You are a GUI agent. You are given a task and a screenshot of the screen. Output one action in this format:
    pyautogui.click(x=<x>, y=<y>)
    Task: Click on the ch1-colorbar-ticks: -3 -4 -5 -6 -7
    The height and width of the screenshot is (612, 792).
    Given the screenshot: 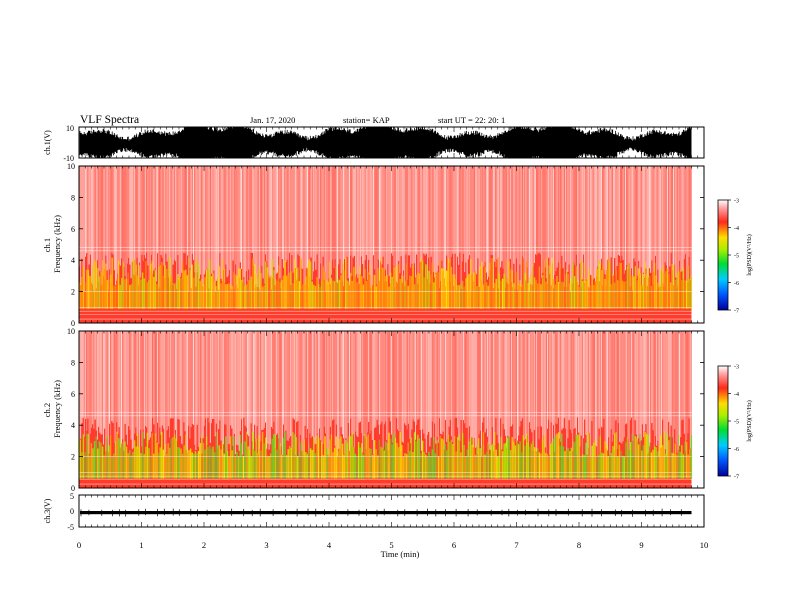 What is the action you would take?
    pyautogui.click(x=733, y=257)
    